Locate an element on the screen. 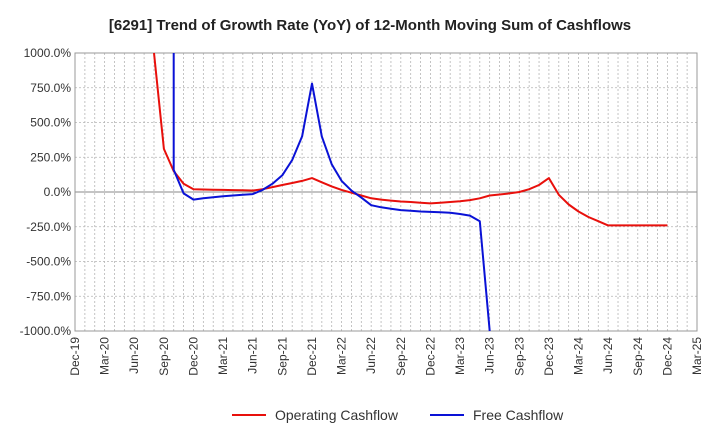 The width and height of the screenshot is (720, 440). y-tick-label: 500.0% is located at coordinates (50, 123).